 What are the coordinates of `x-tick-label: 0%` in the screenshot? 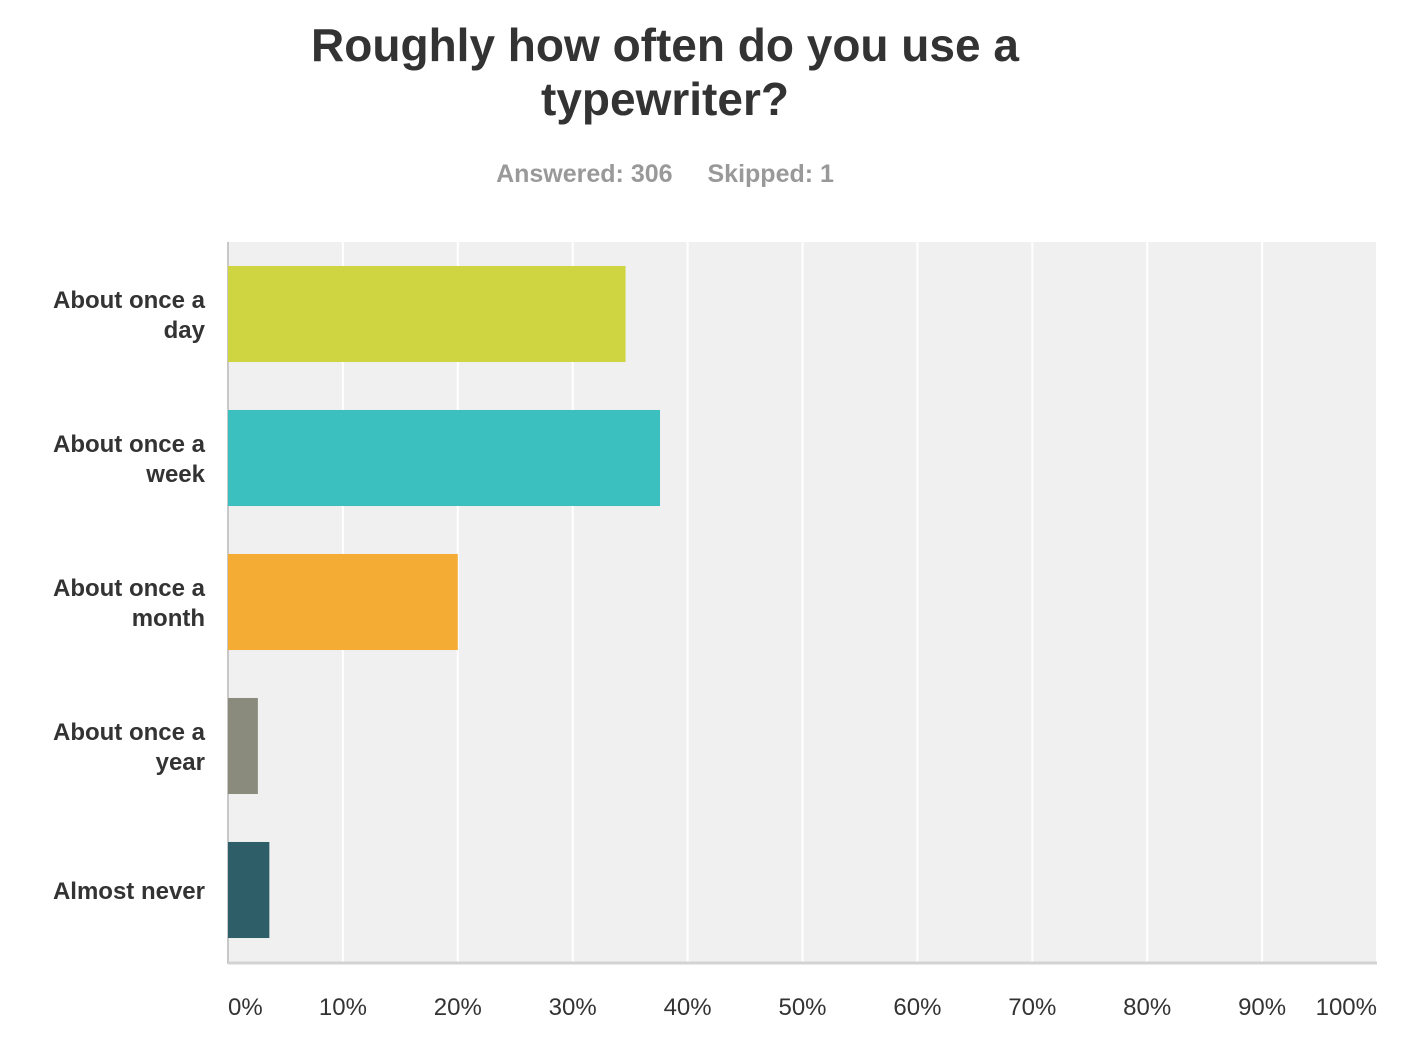 It's located at (245, 1007).